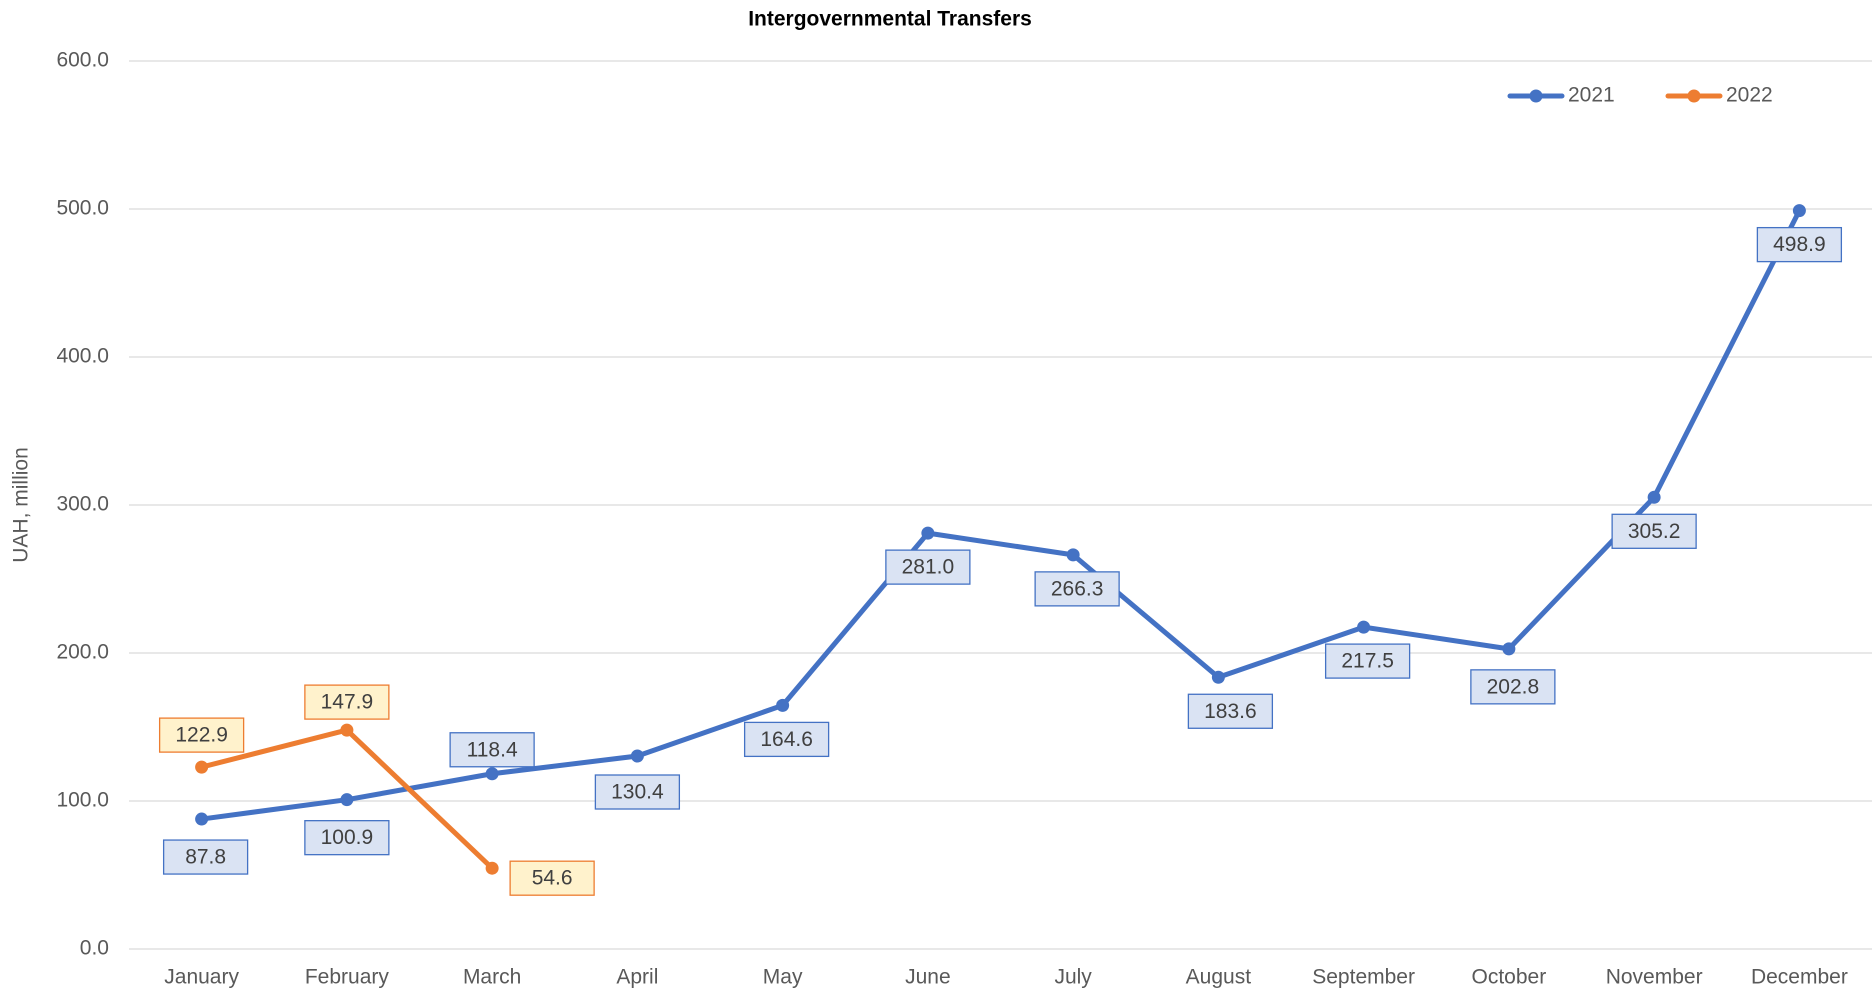  I want to click on data-label: 183.6, so click(1230, 711).